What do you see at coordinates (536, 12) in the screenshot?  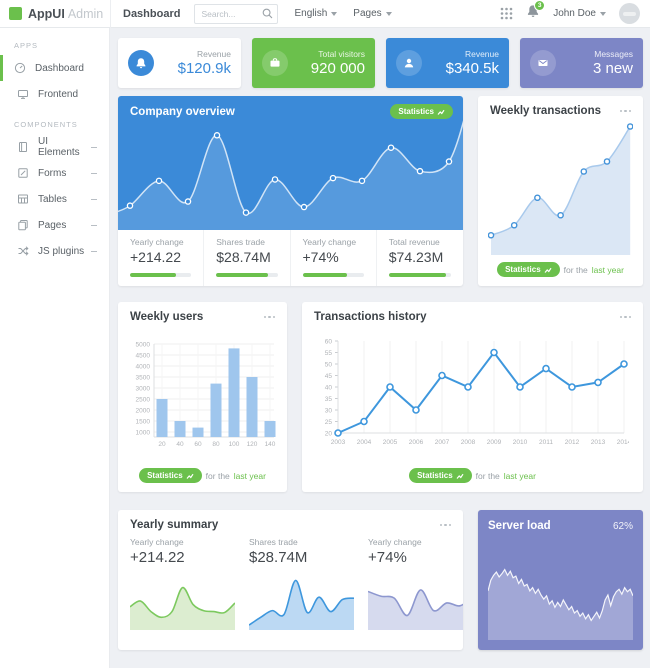 I see `notifications-button: 3` at bounding box center [536, 12].